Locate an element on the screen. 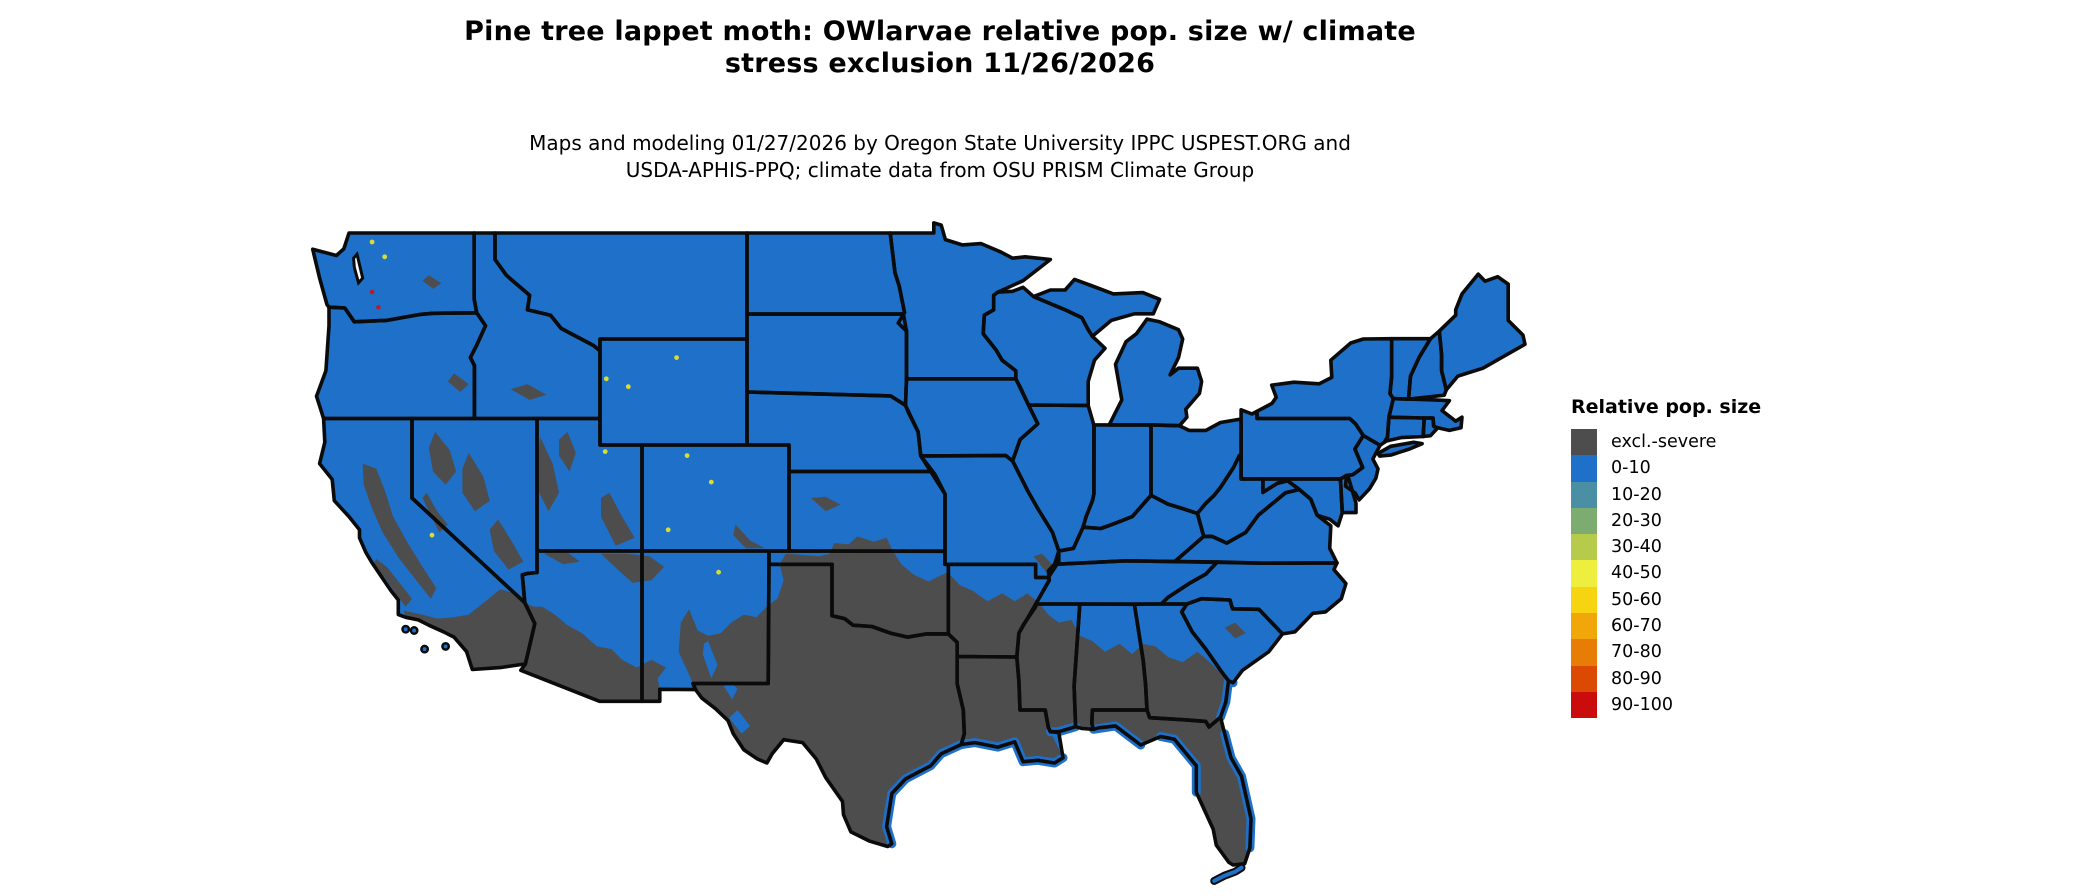 This screenshot has height=896, width=2100. legend-item-50-60: 50-60 is located at coordinates (1721, 600).